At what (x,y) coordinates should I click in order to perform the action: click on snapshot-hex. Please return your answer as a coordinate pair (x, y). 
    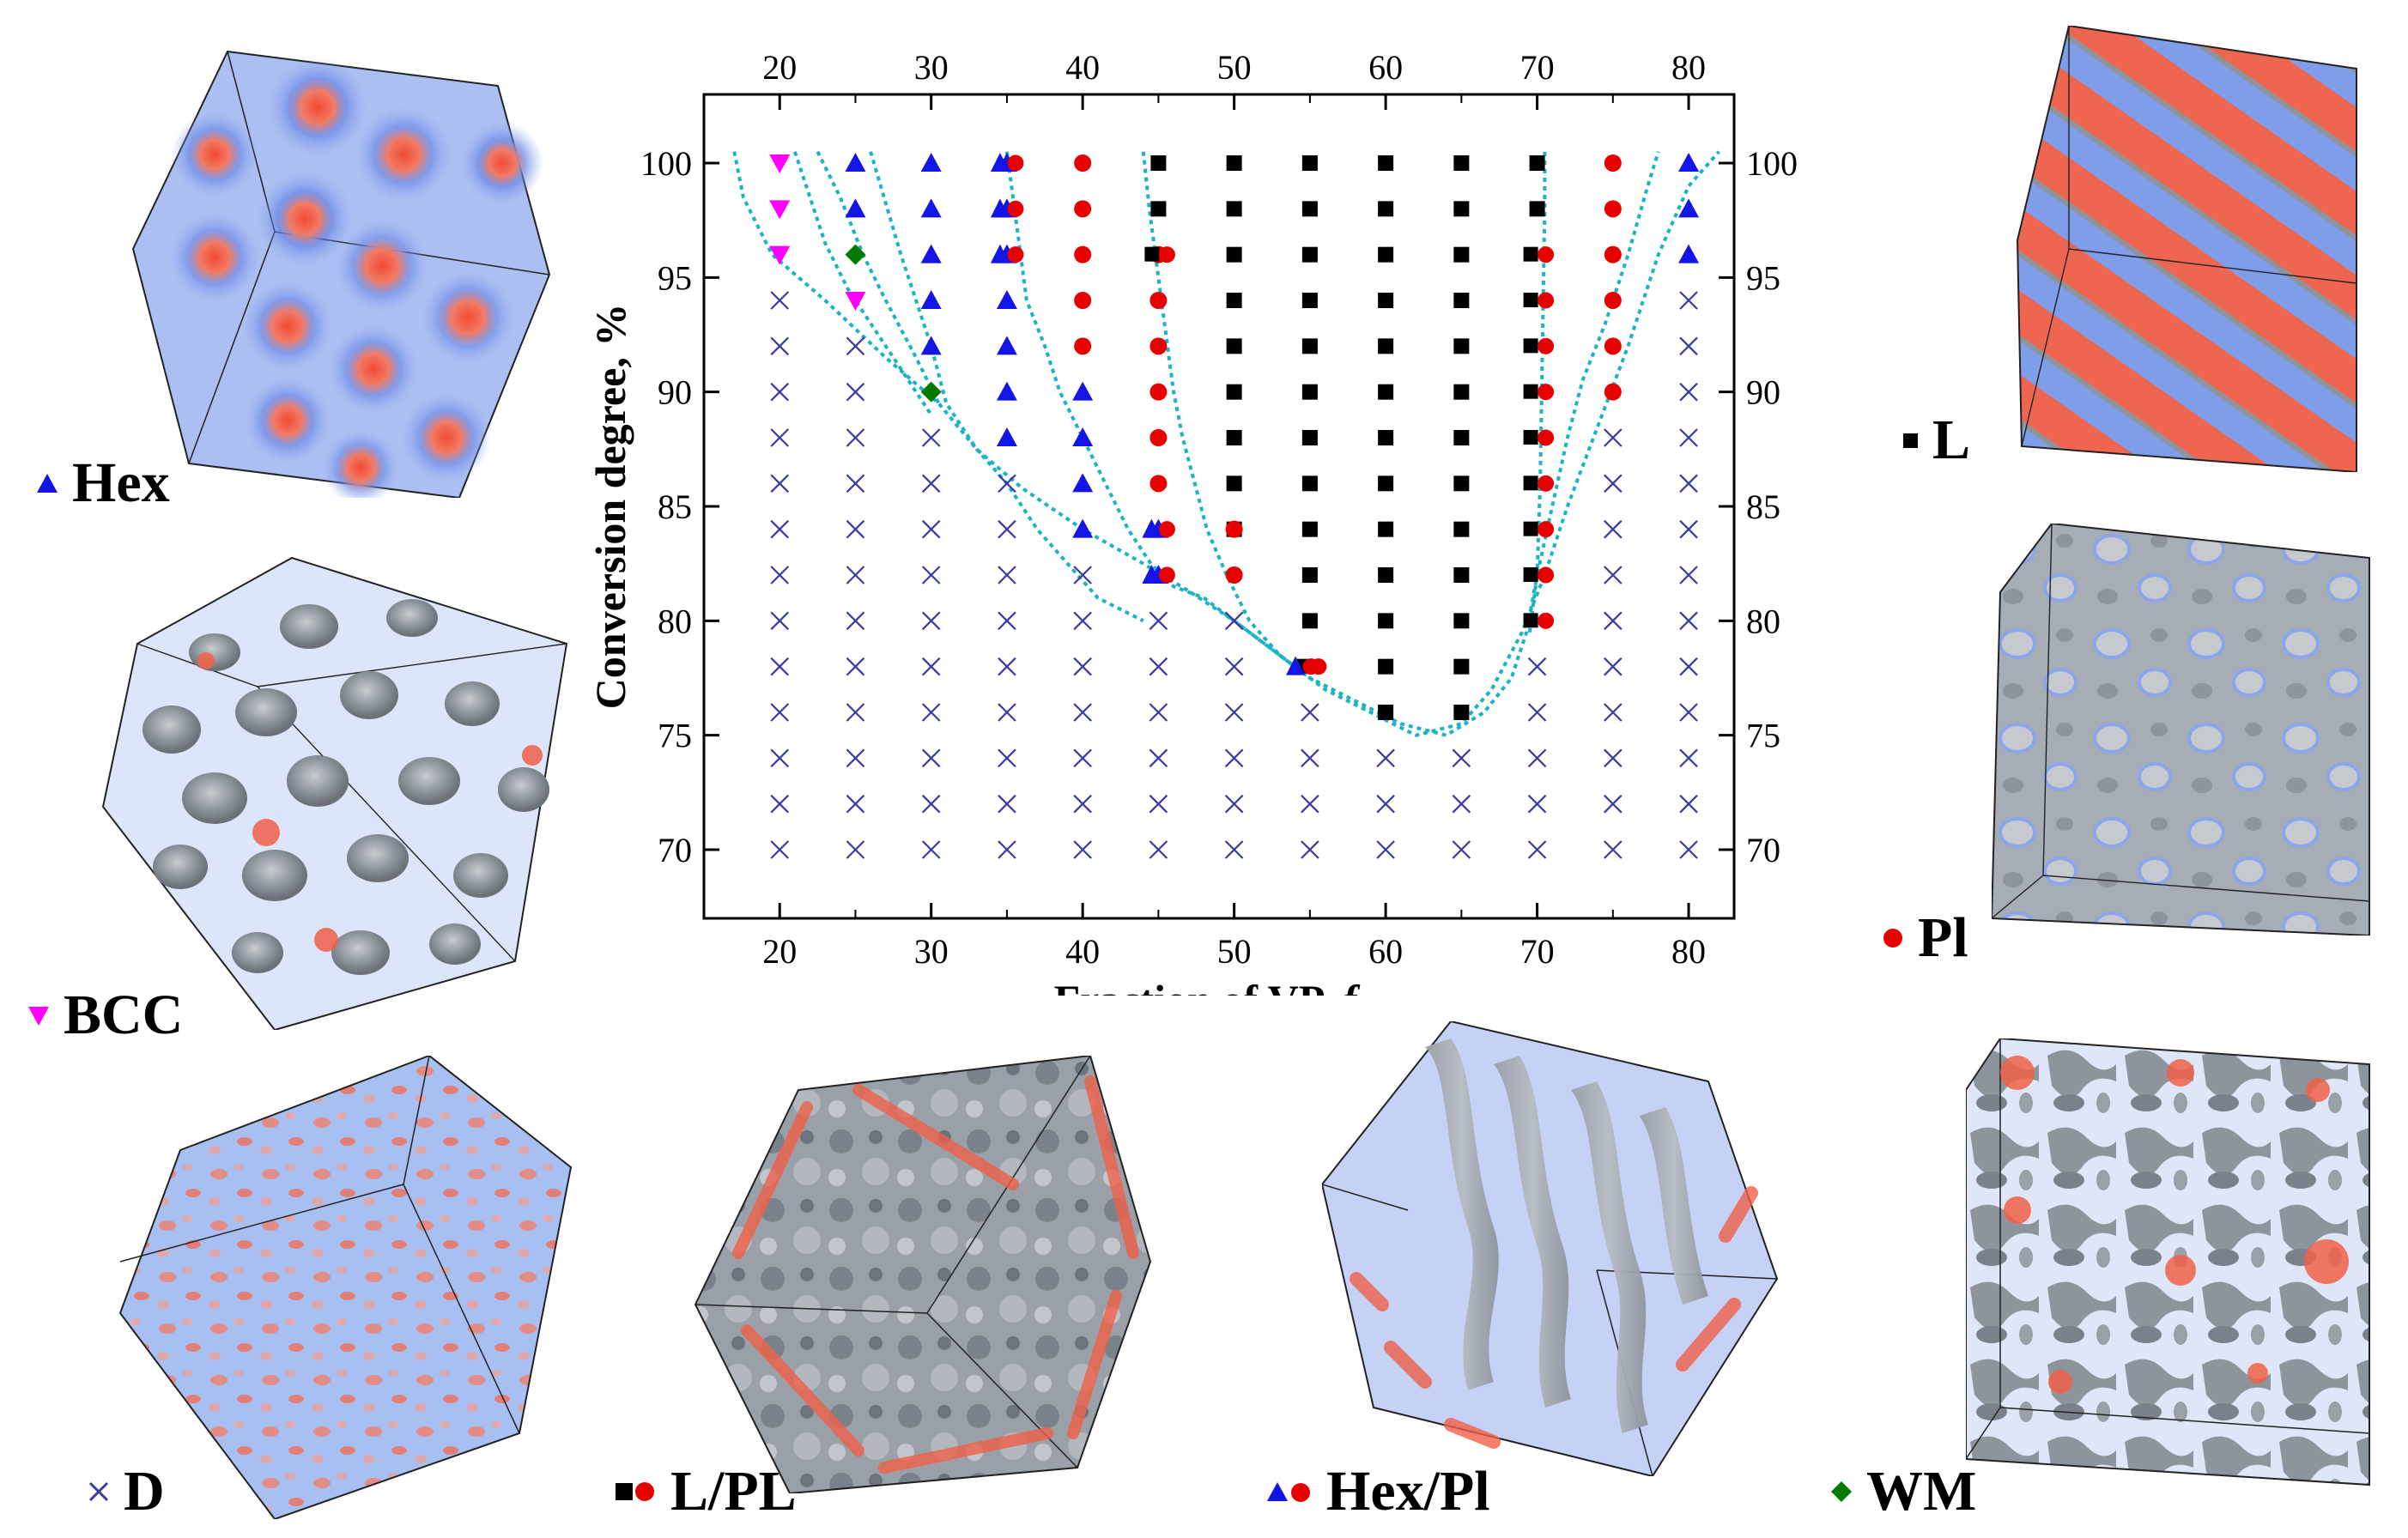
    Looking at the image, I should click on (344, 266).